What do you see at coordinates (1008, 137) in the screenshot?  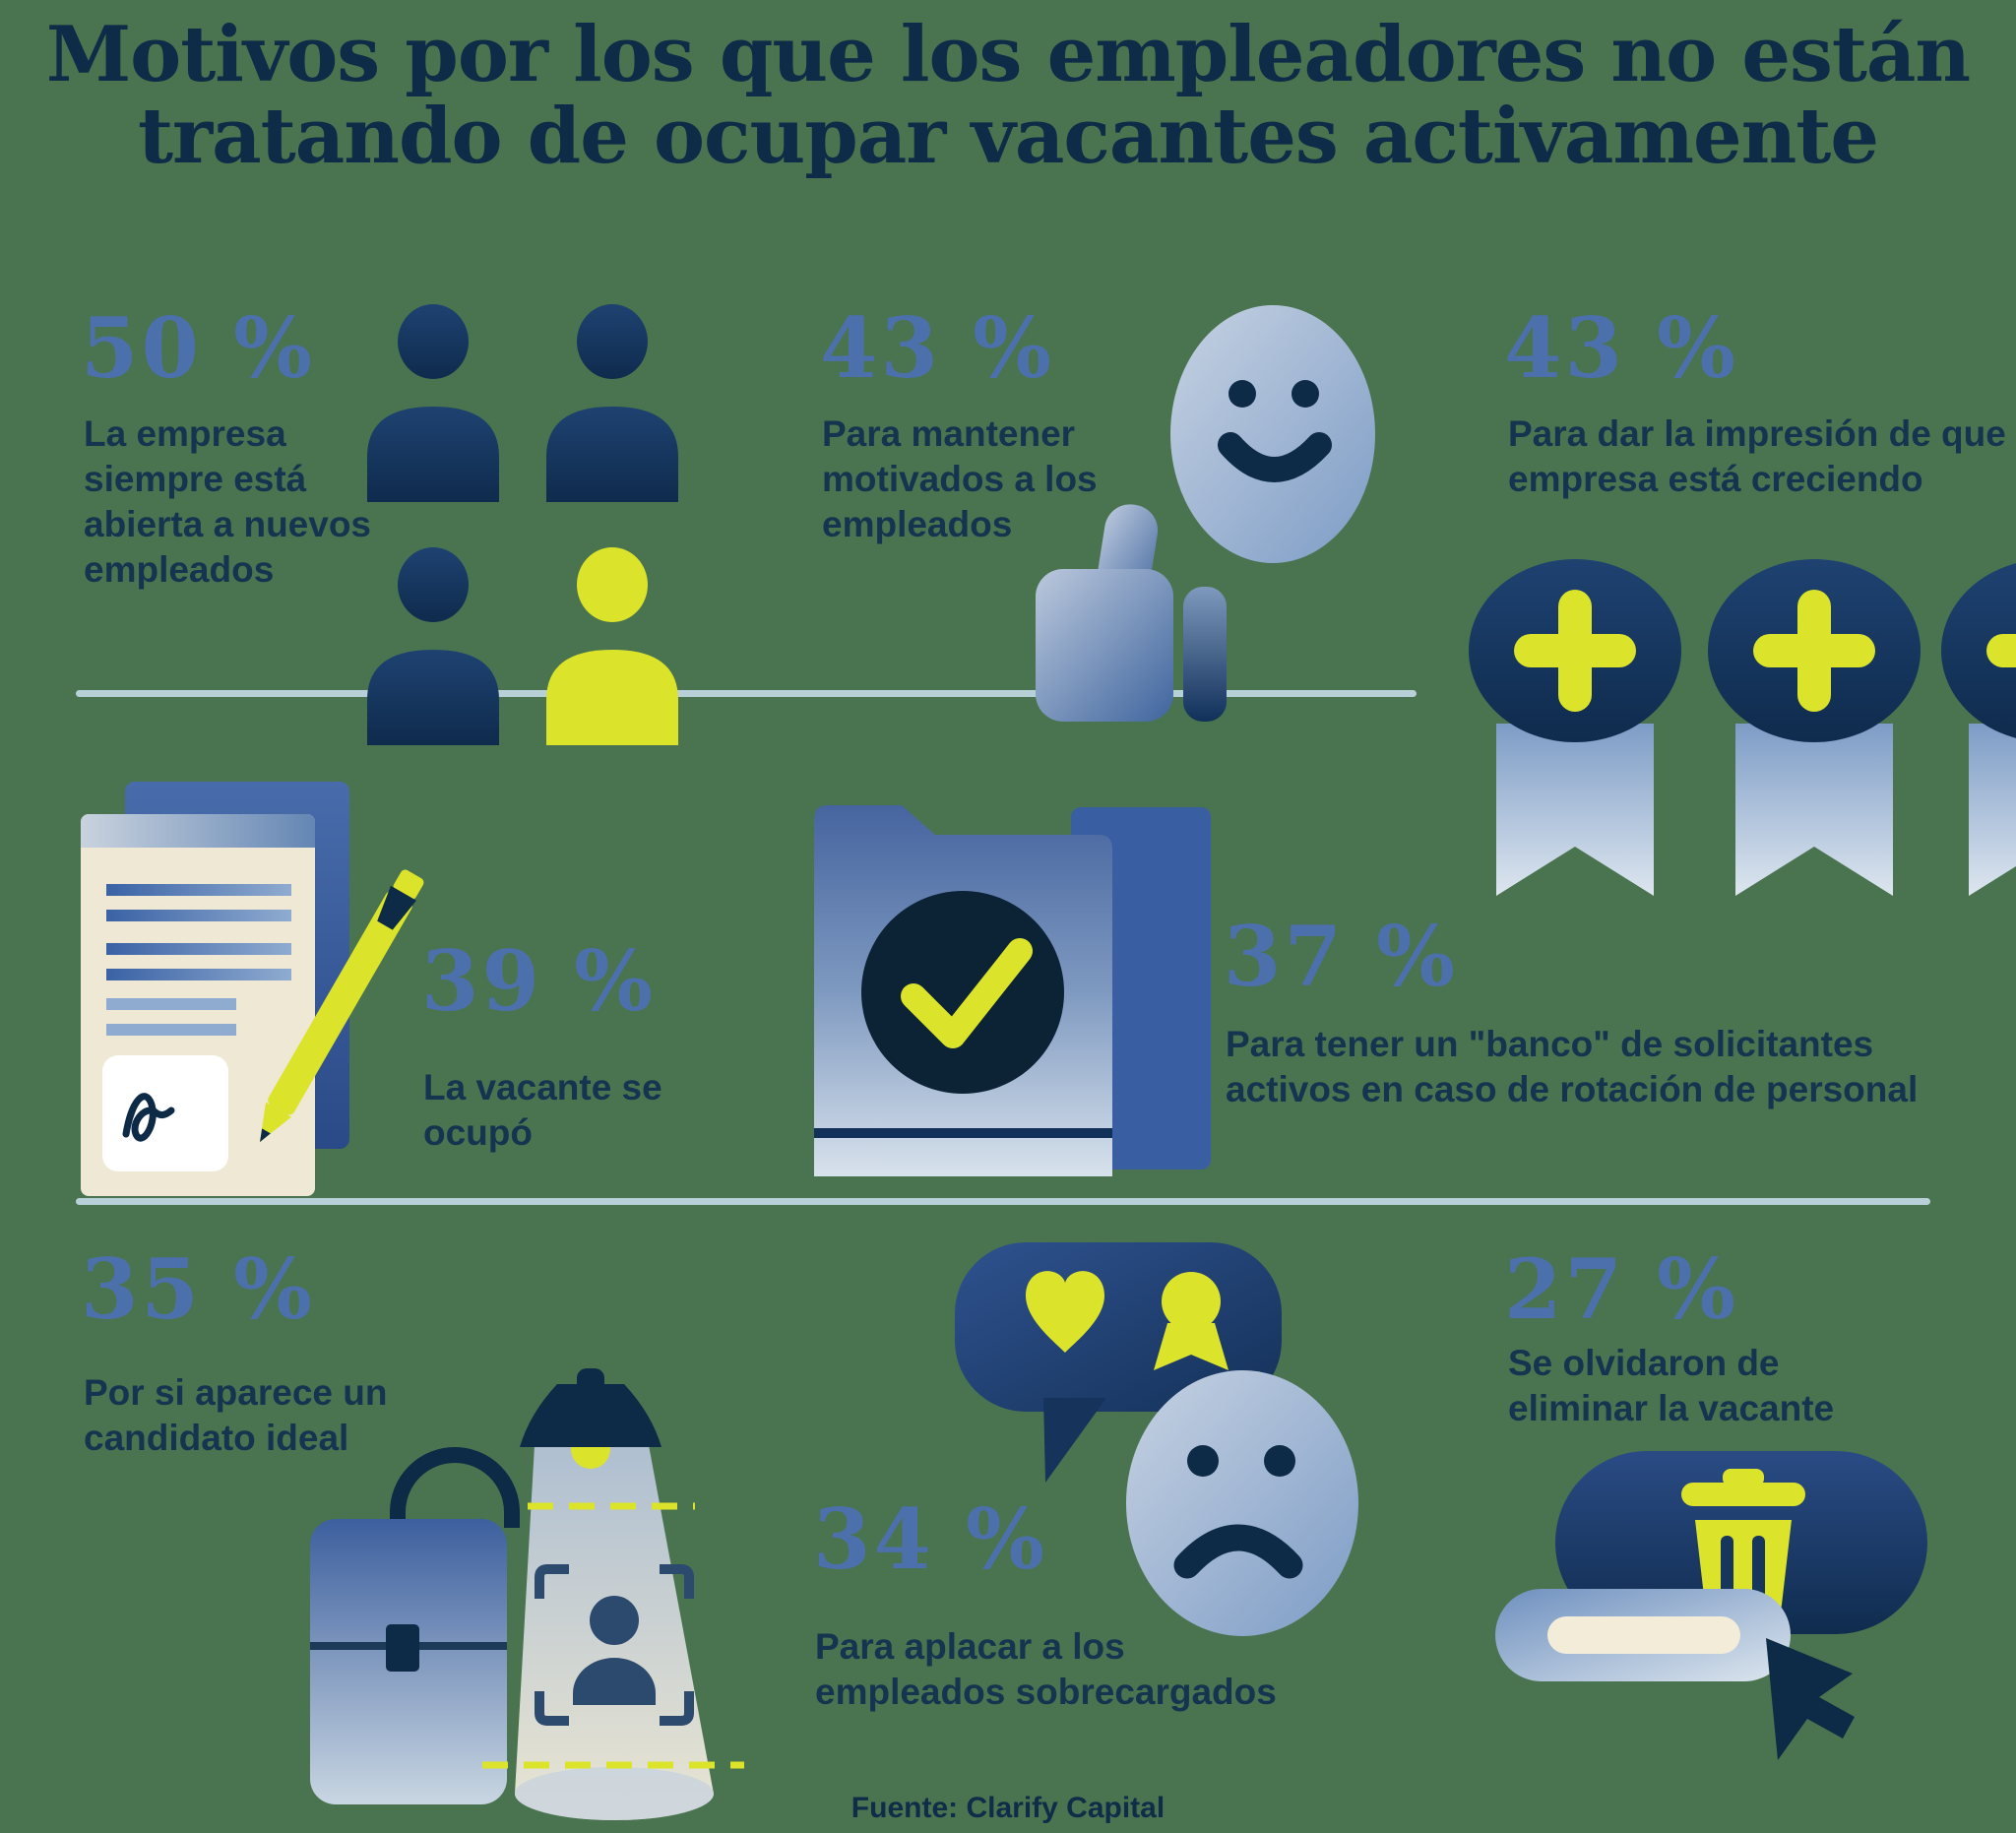 I see `page-title-line2: tratando de ocupar vacantes activamente` at bounding box center [1008, 137].